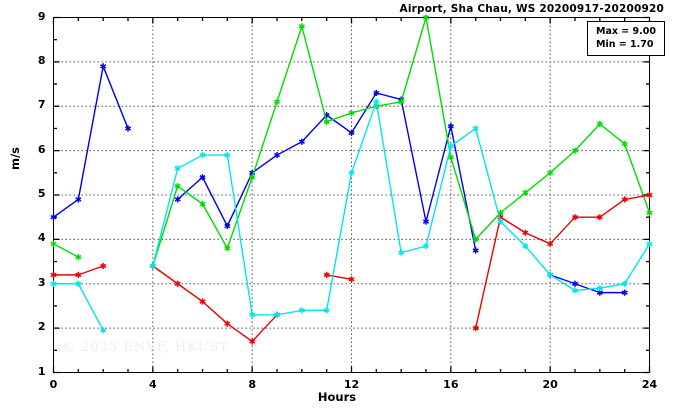 The image size is (674, 409). What do you see at coordinates (337, 397) in the screenshot?
I see `x-axis-label: Hours` at bounding box center [337, 397].